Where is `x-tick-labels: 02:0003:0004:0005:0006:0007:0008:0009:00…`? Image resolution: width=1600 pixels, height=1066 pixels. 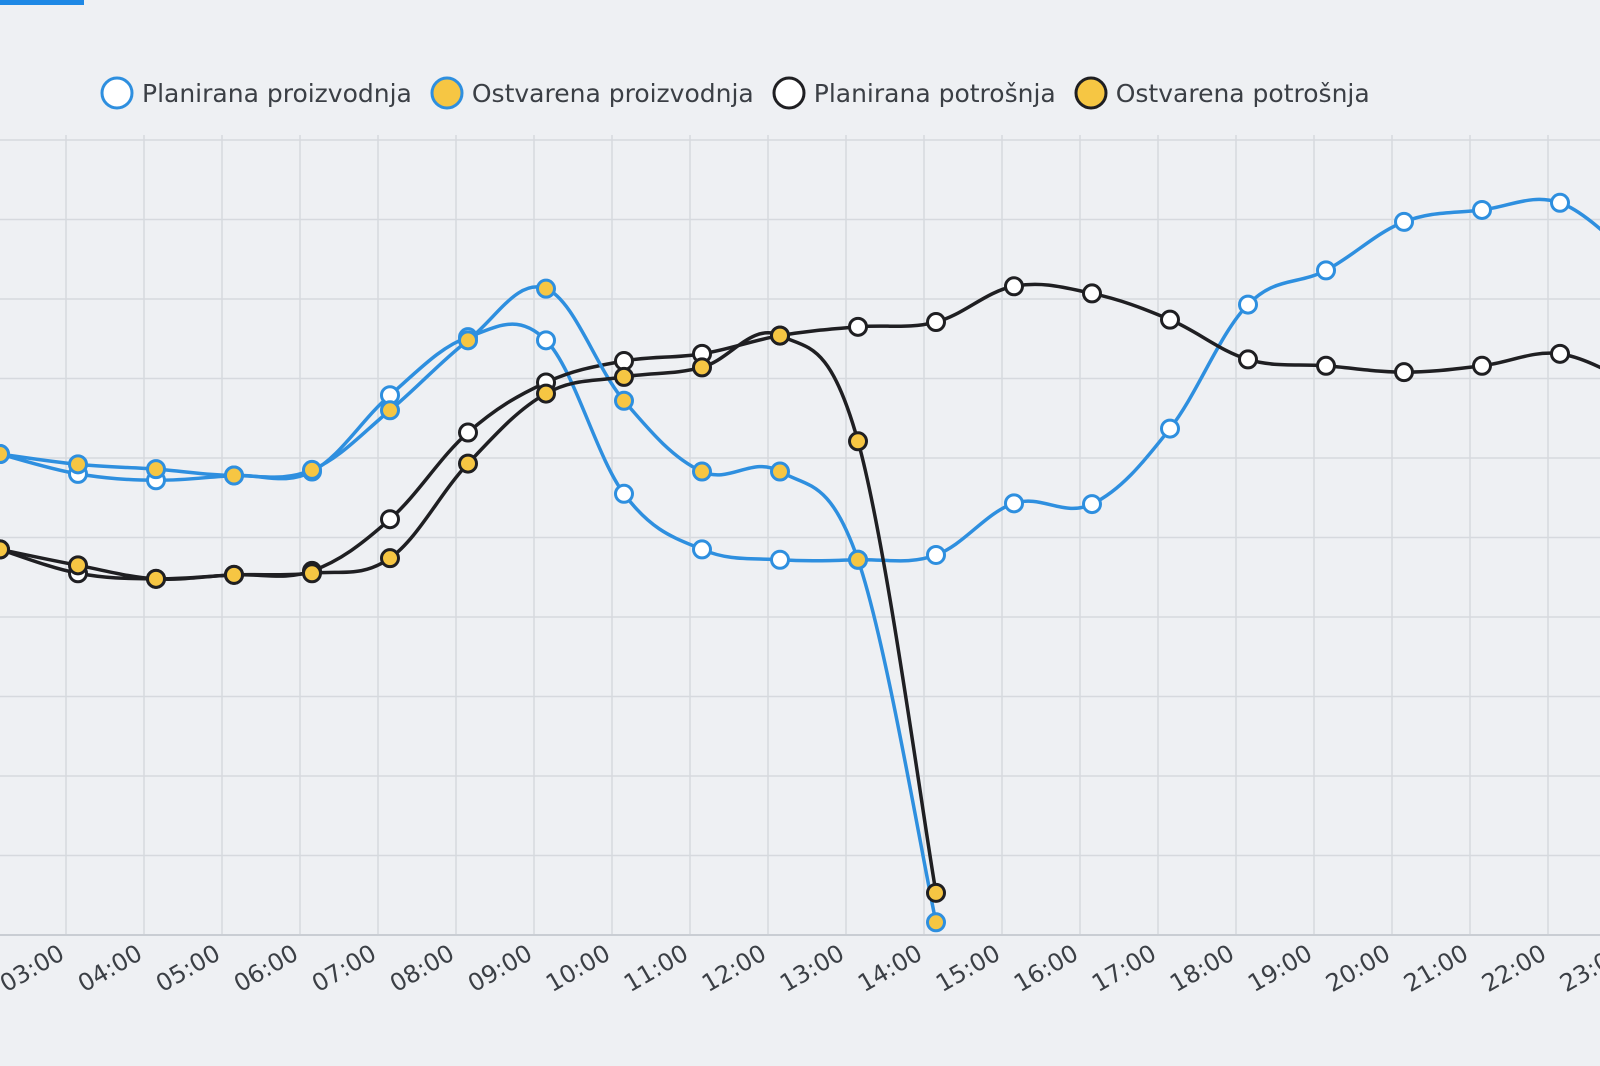 x-tick-labels: 02:0003:0004:0005:0006:0007:0008:0009:00… is located at coordinates (800, 968).